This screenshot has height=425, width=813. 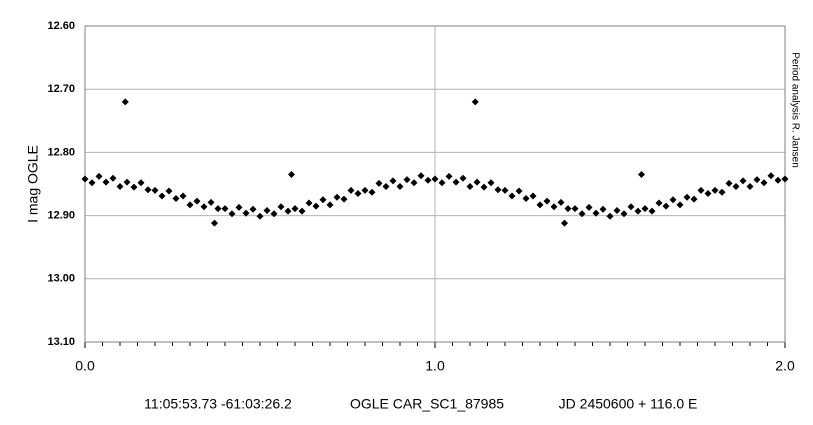 What do you see at coordinates (628, 404) in the screenshot?
I see `caption: JD 2450600 + 116.0 E` at bounding box center [628, 404].